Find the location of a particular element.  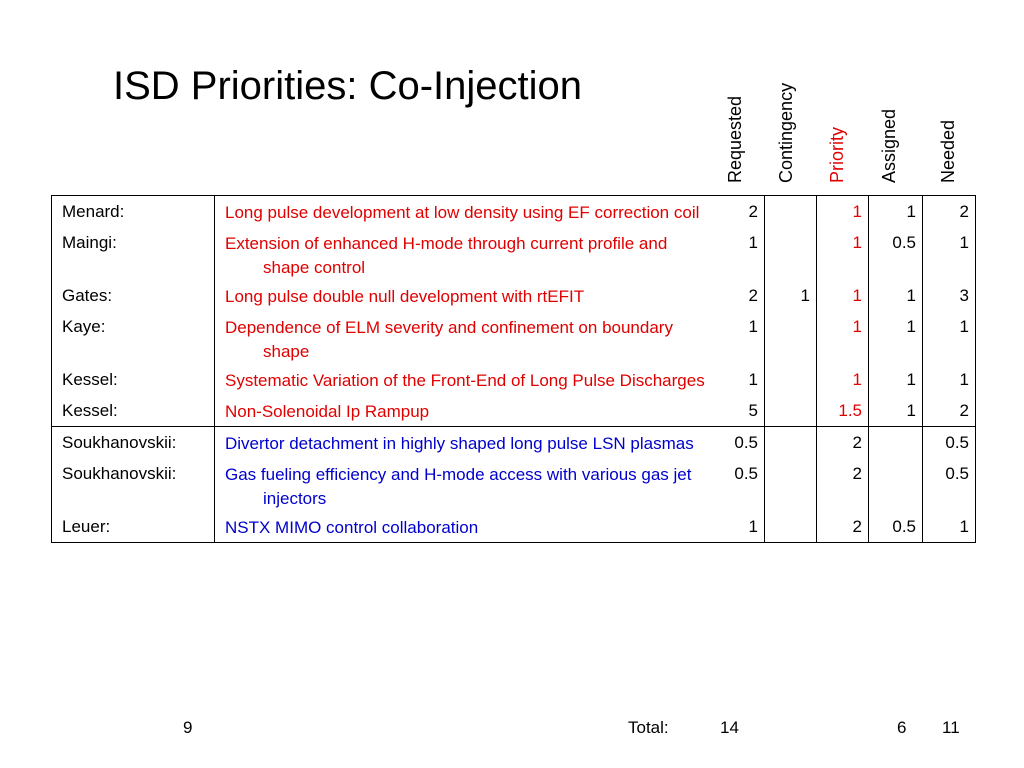

column-header-contingency: Contingency is located at coordinates (786, 132).